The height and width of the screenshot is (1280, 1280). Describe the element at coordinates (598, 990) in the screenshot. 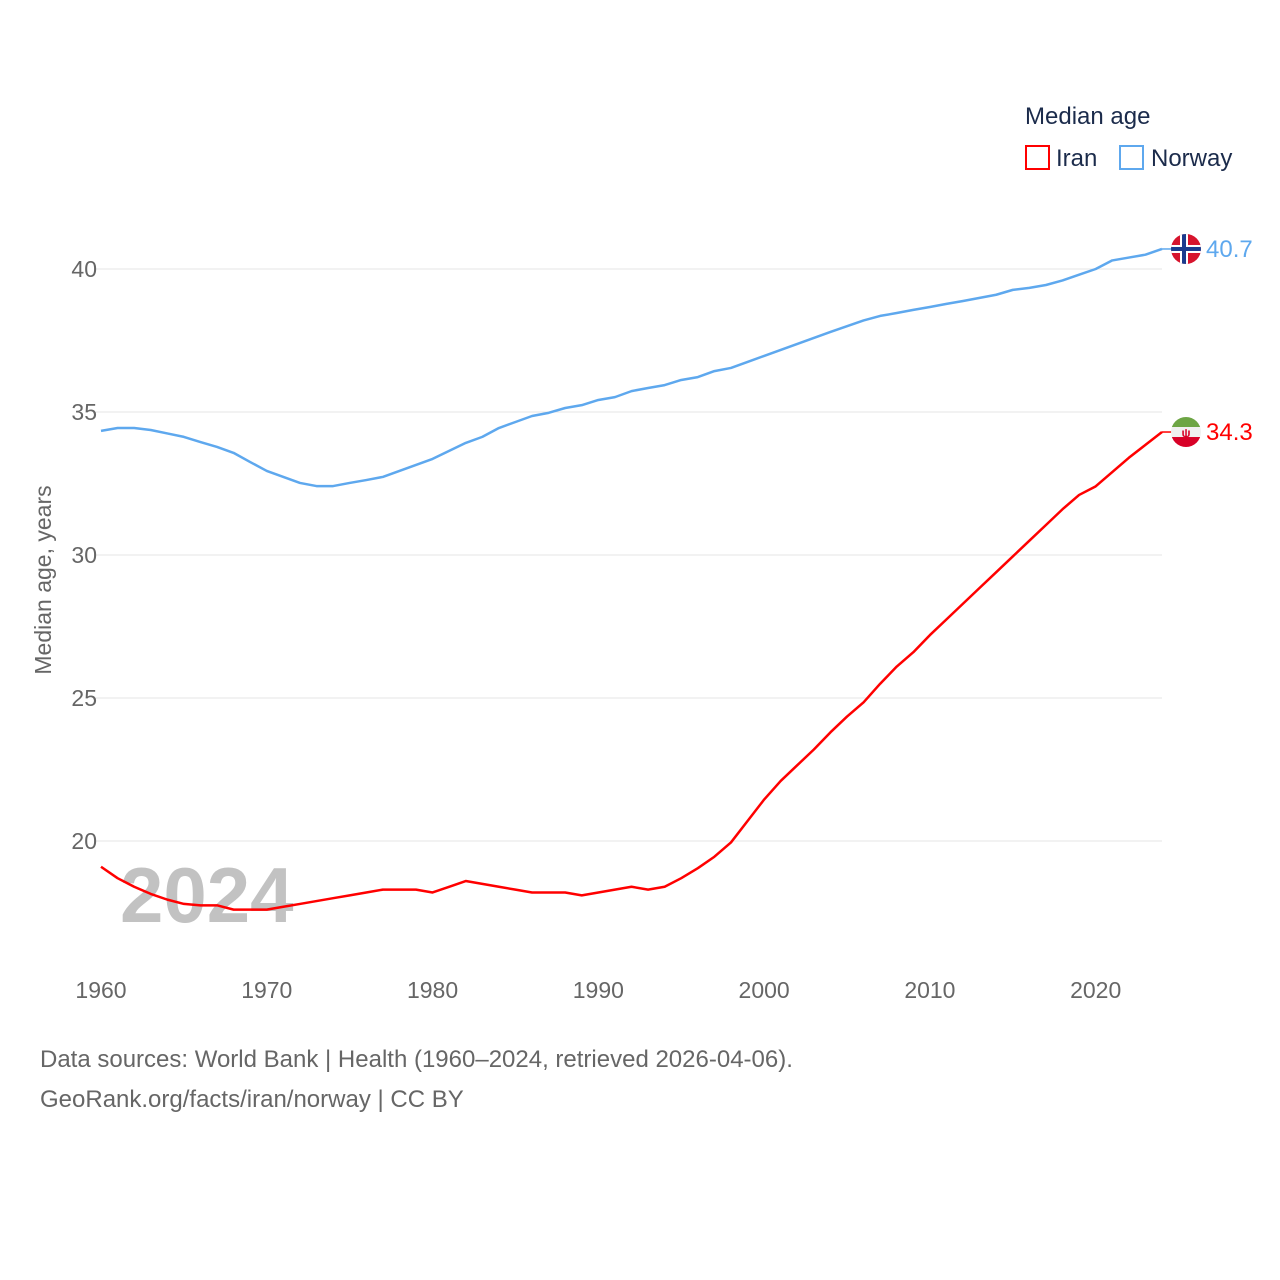

I see `x-tick-label: 1990` at that location.